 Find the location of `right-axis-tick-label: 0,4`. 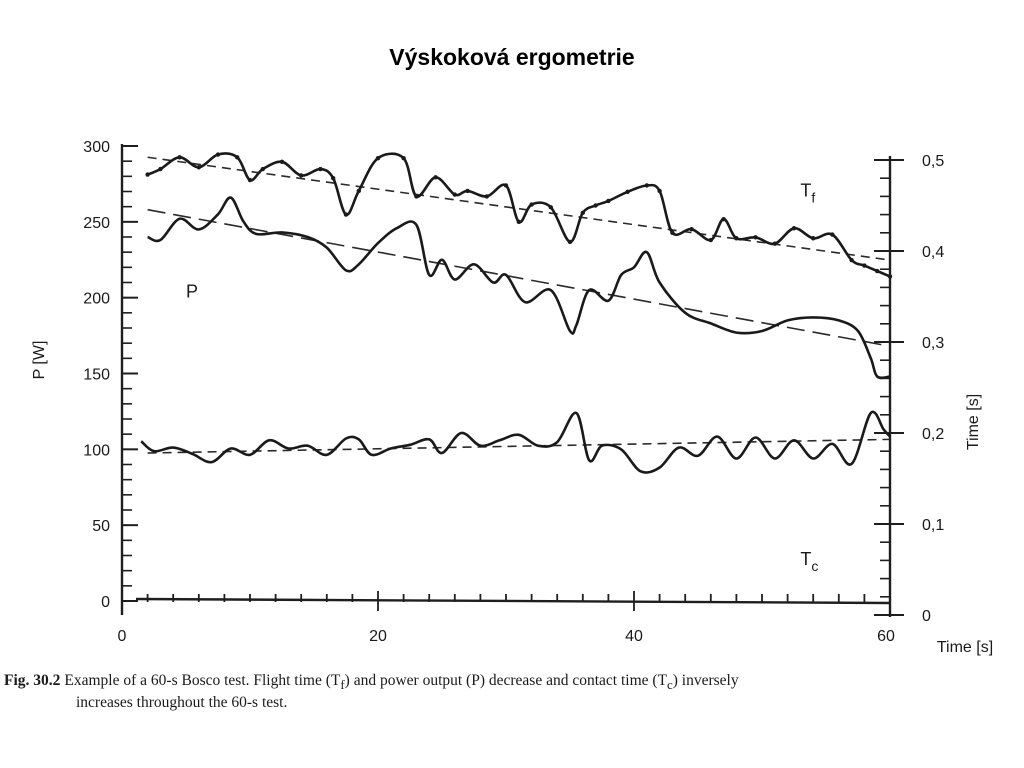

right-axis-tick-label: 0,4 is located at coordinates (933, 252).